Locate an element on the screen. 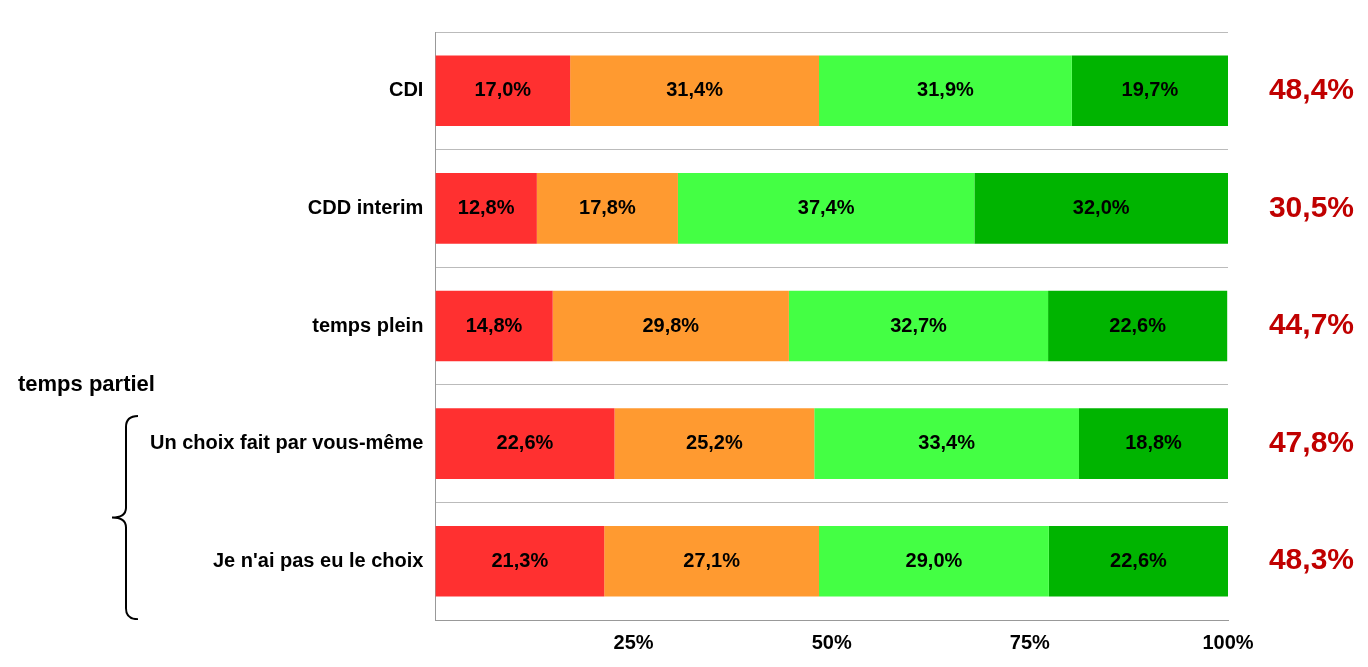  data-label: 31,4% is located at coordinates (695, 89).